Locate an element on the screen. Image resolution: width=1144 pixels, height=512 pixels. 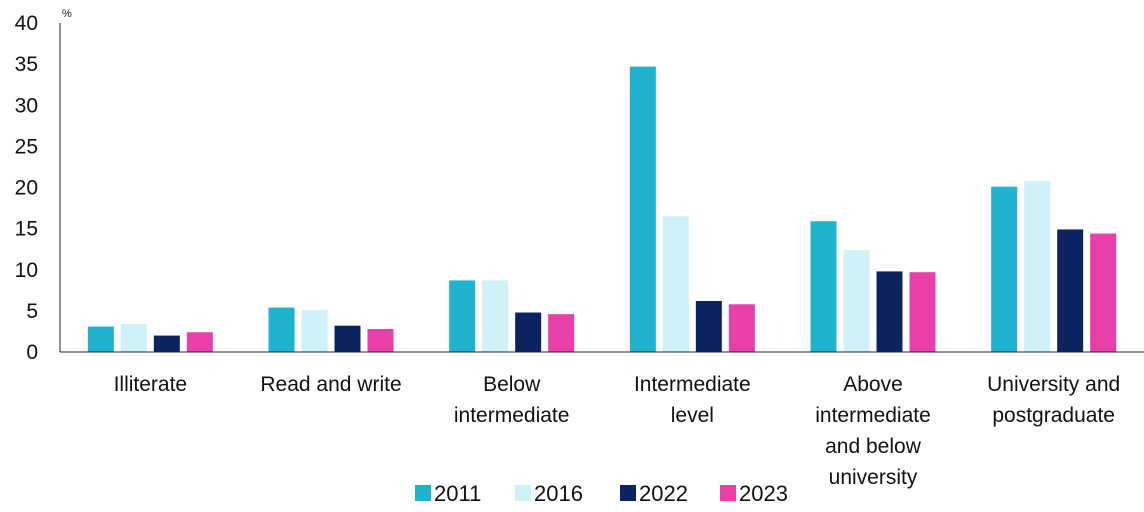
y-tick-label: 40 is located at coordinates (26, 23).